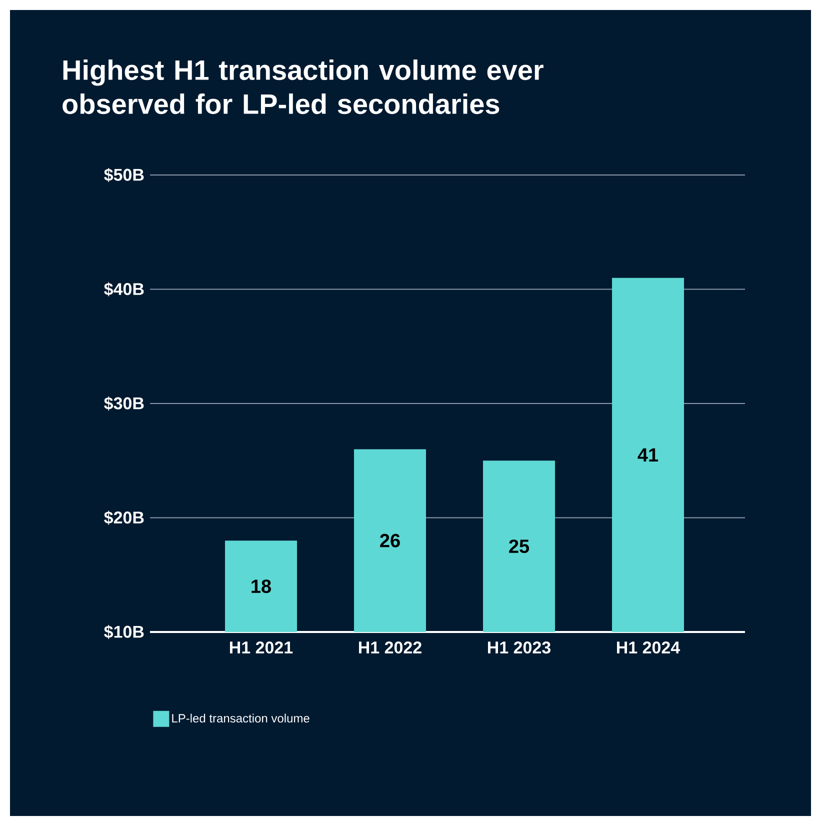 Image resolution: width=821 pixels, height=826 pixels. I want to click on y-tick-label: $30B, so click(124, 403).